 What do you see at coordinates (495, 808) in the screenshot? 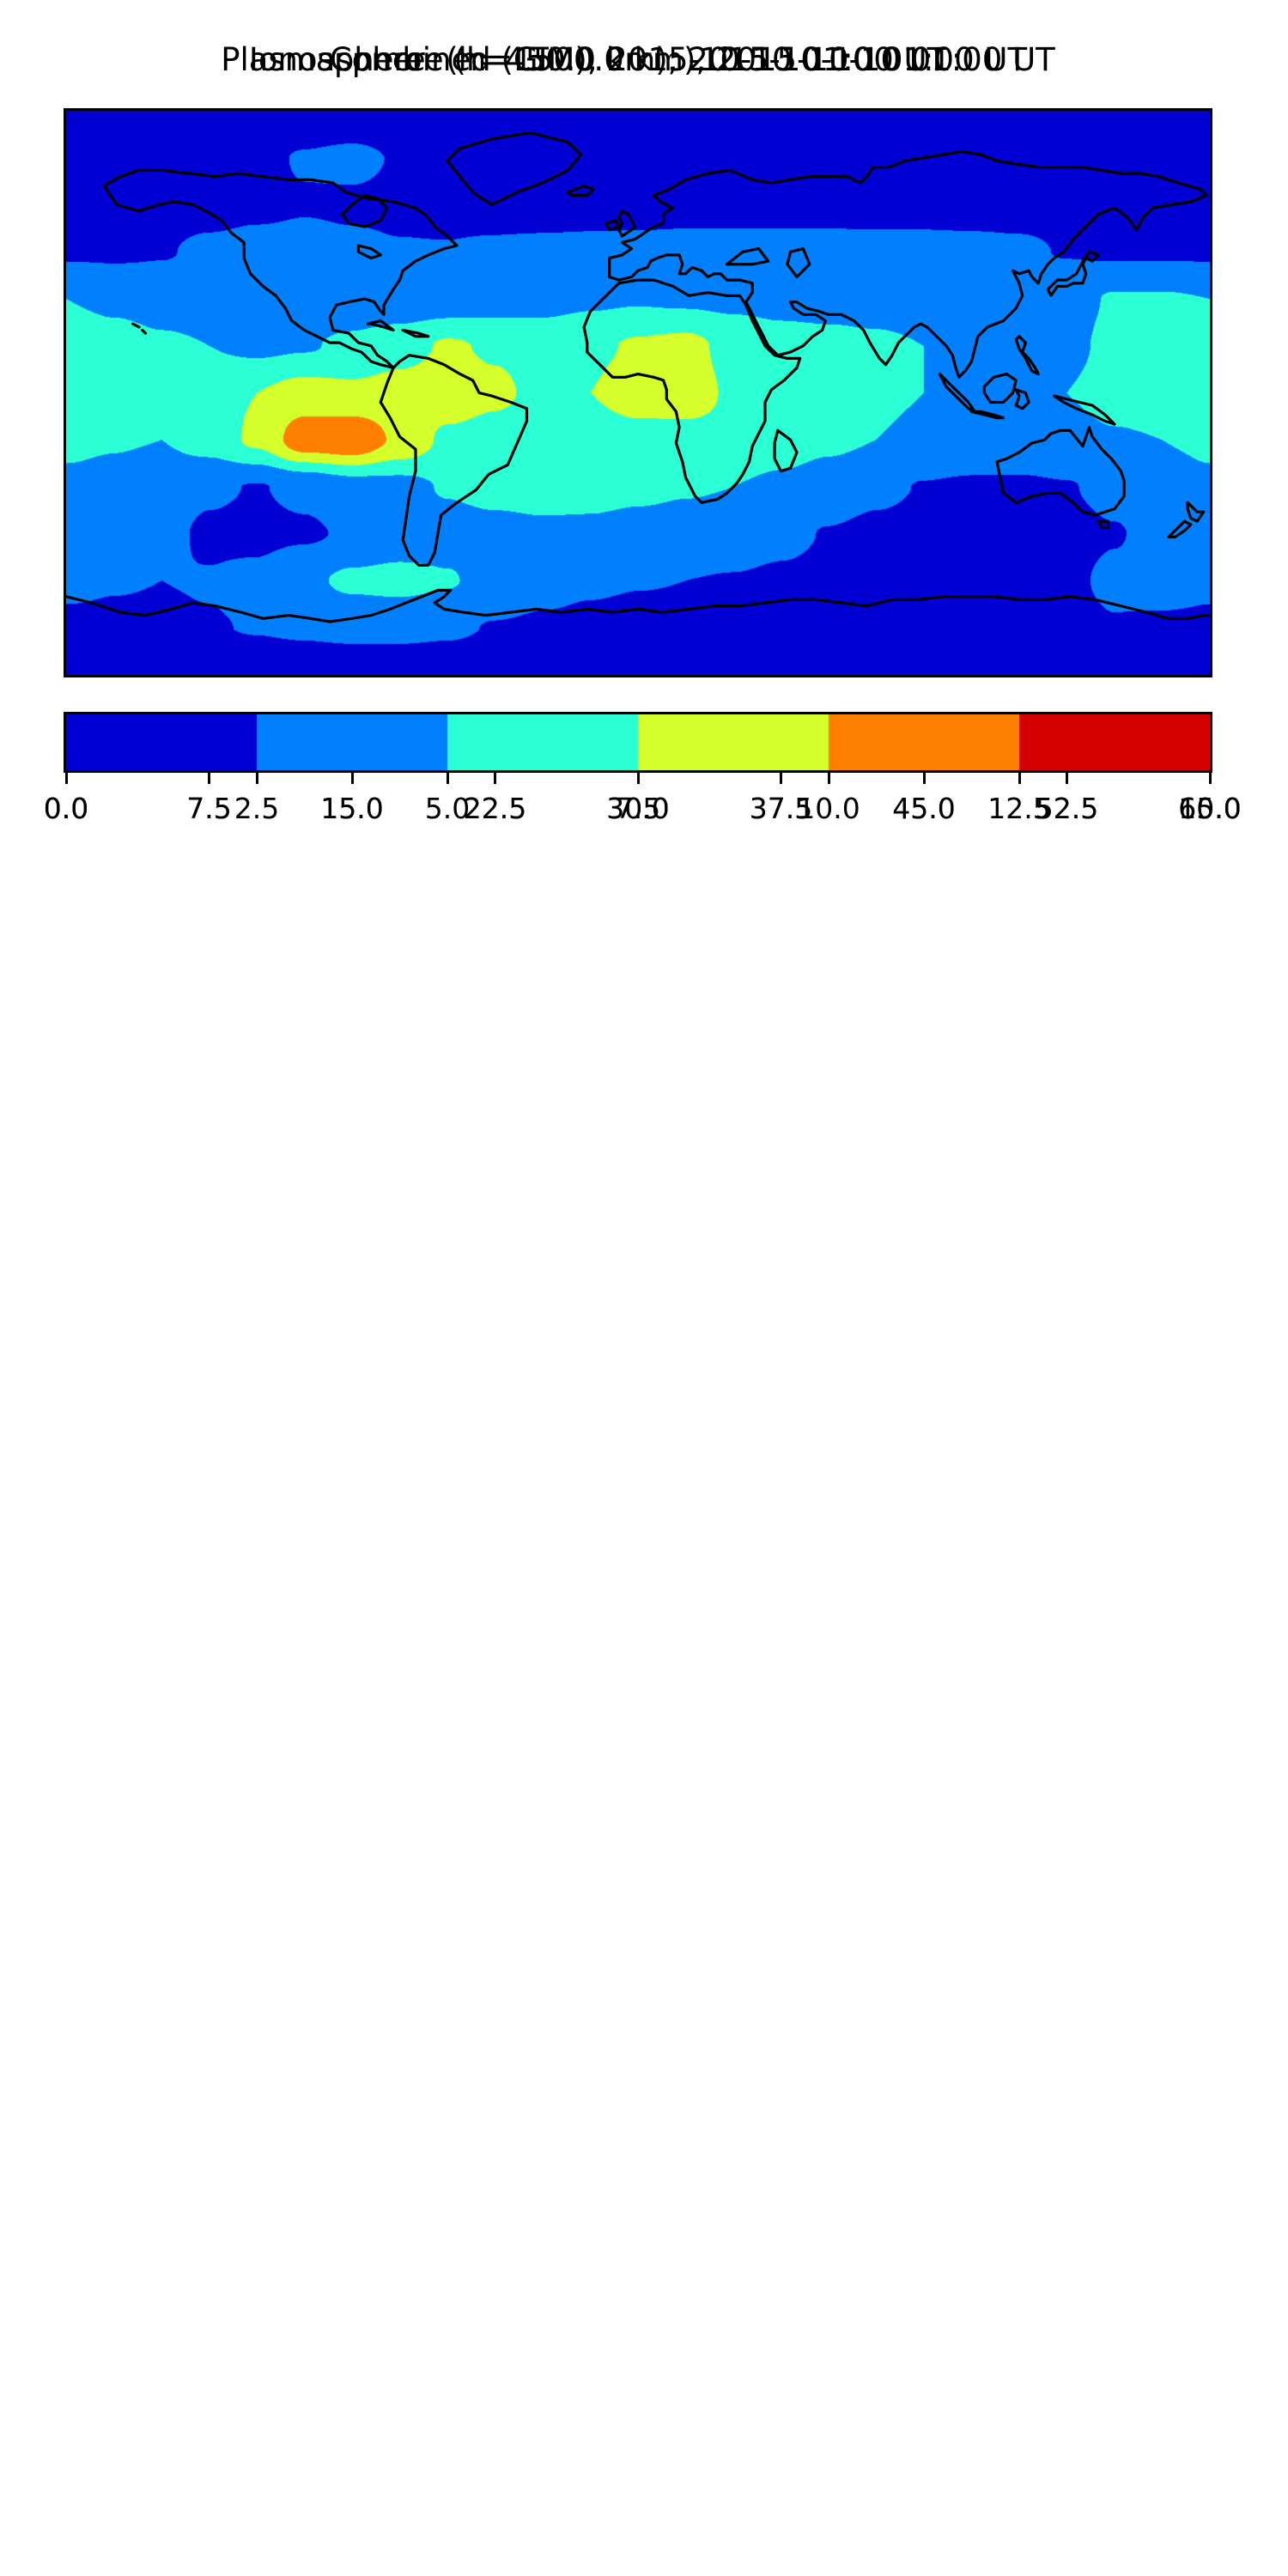
I see `colorbar-tick-label: 22.5` at bounding box center [495, 808].